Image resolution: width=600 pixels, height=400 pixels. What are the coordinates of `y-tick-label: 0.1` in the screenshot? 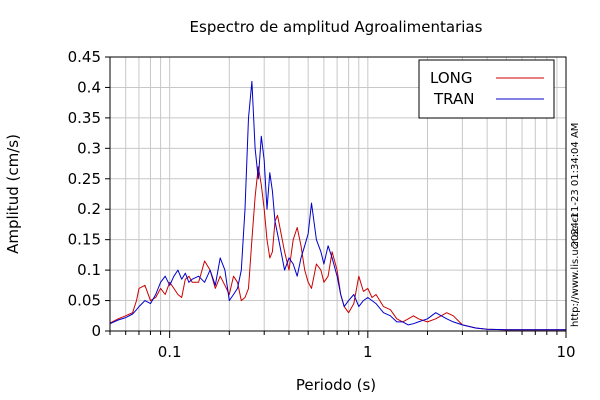 It's located at (89, 270).